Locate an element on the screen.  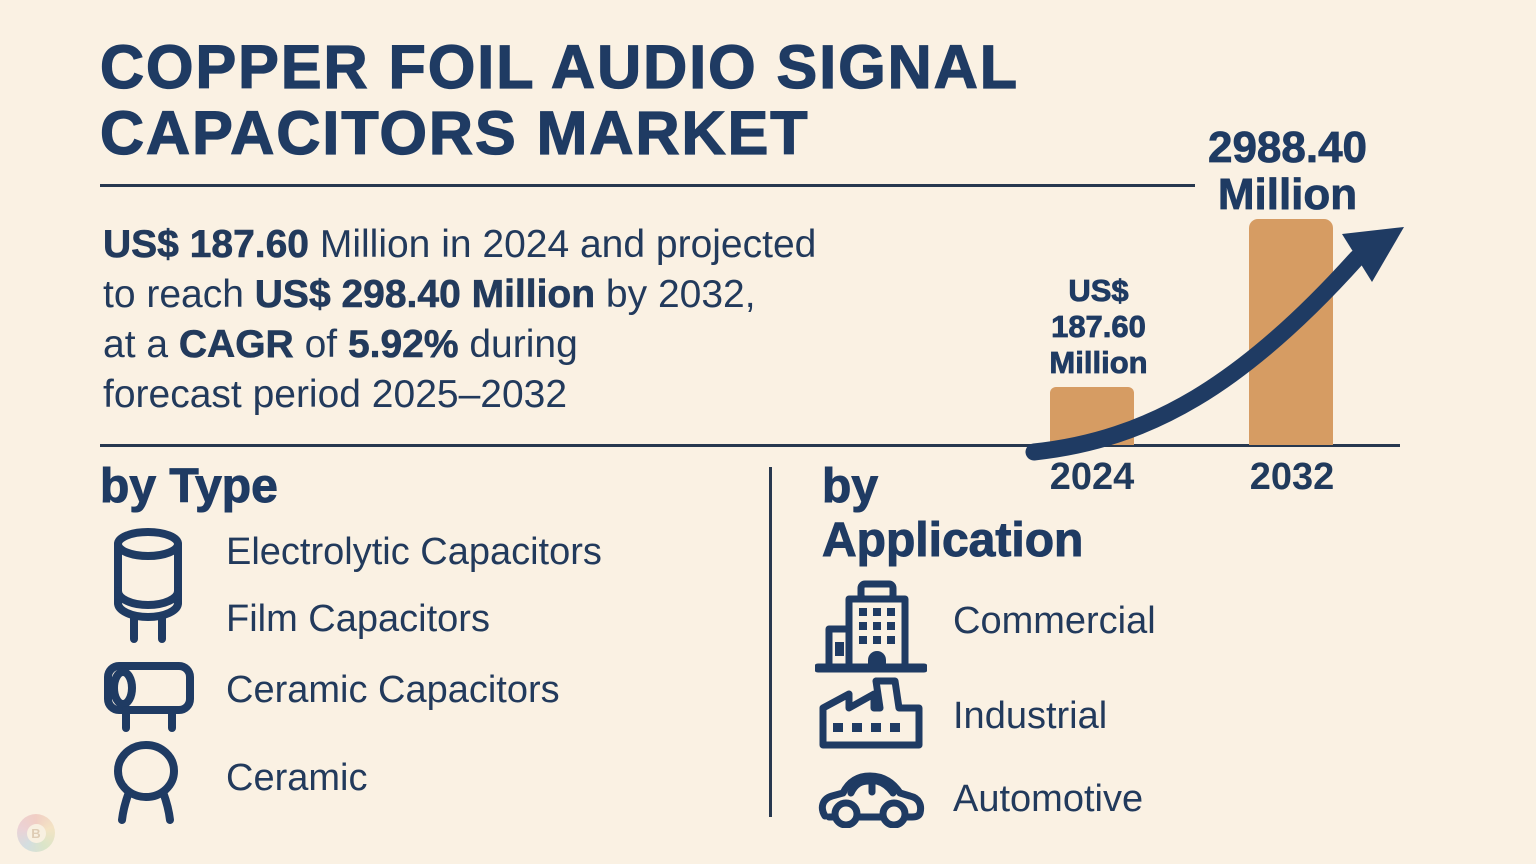
application-item-commercial: Commercial is located at coordinates (1054, 621).